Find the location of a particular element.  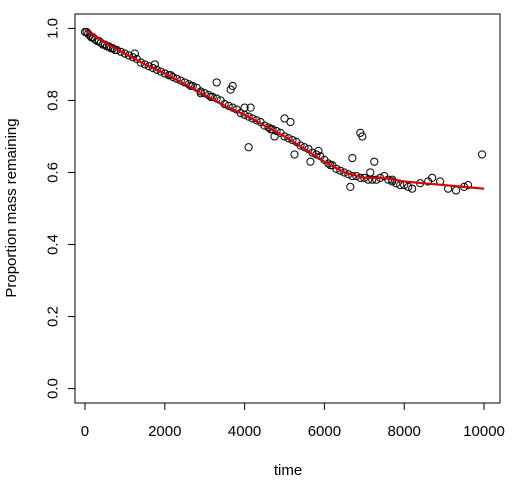

x-tick-label: 0 is located at coordinates (85, 431).